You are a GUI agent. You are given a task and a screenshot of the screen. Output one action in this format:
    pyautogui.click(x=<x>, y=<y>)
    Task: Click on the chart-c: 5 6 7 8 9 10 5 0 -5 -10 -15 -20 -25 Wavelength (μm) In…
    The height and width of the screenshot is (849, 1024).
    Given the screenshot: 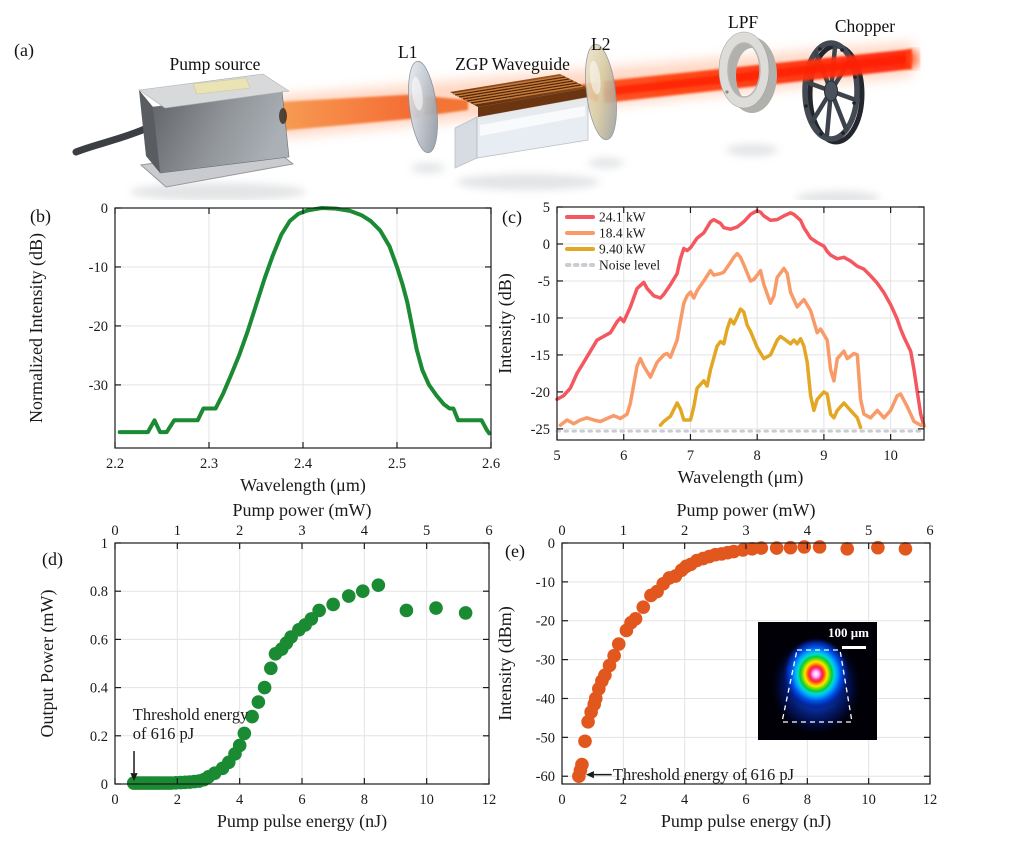 What is the action you would take?
    pyautogui.click(x=710, y=344)
    